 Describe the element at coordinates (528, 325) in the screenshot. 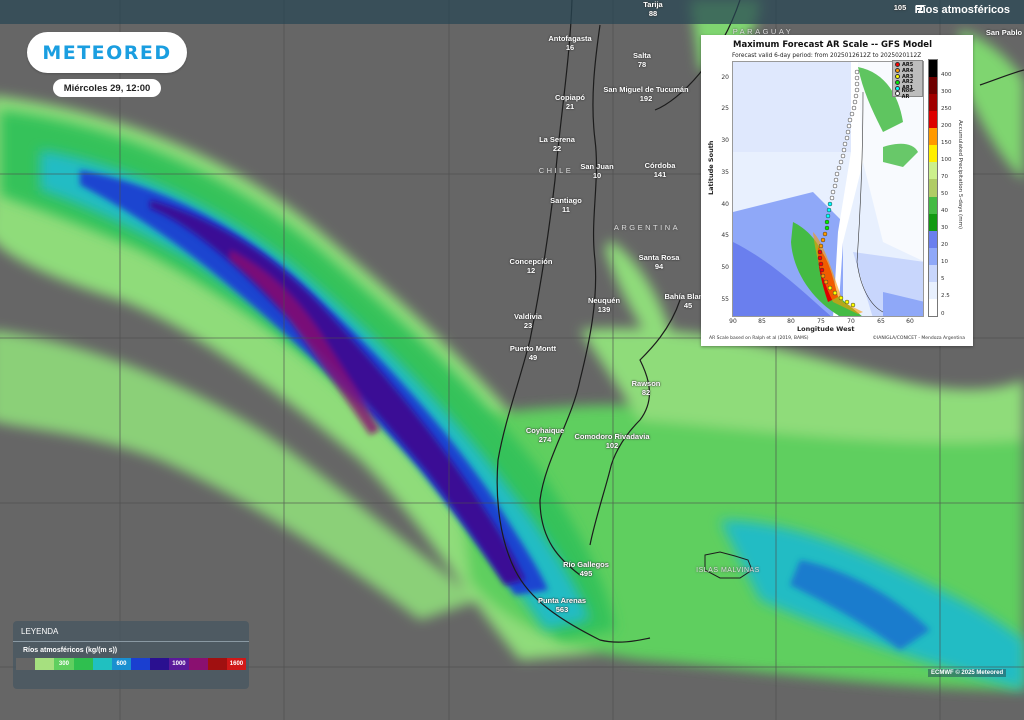

I see `city-value: 23` at that location.